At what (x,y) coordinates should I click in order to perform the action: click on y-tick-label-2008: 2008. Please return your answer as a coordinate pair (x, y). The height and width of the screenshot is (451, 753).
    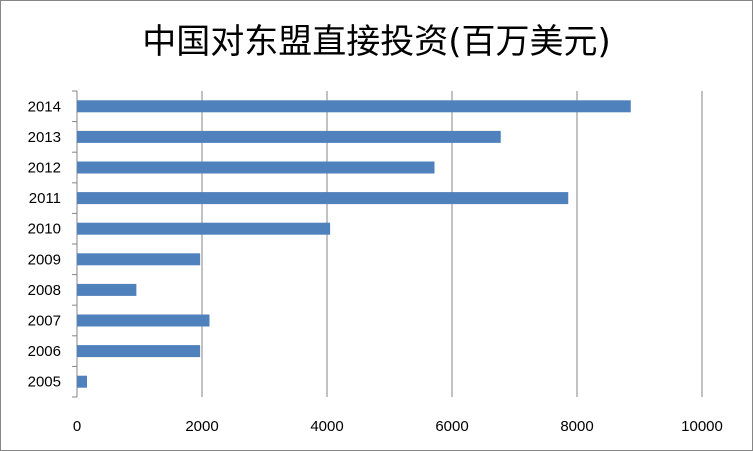
    Looking at the image, I should click on (44, 290).